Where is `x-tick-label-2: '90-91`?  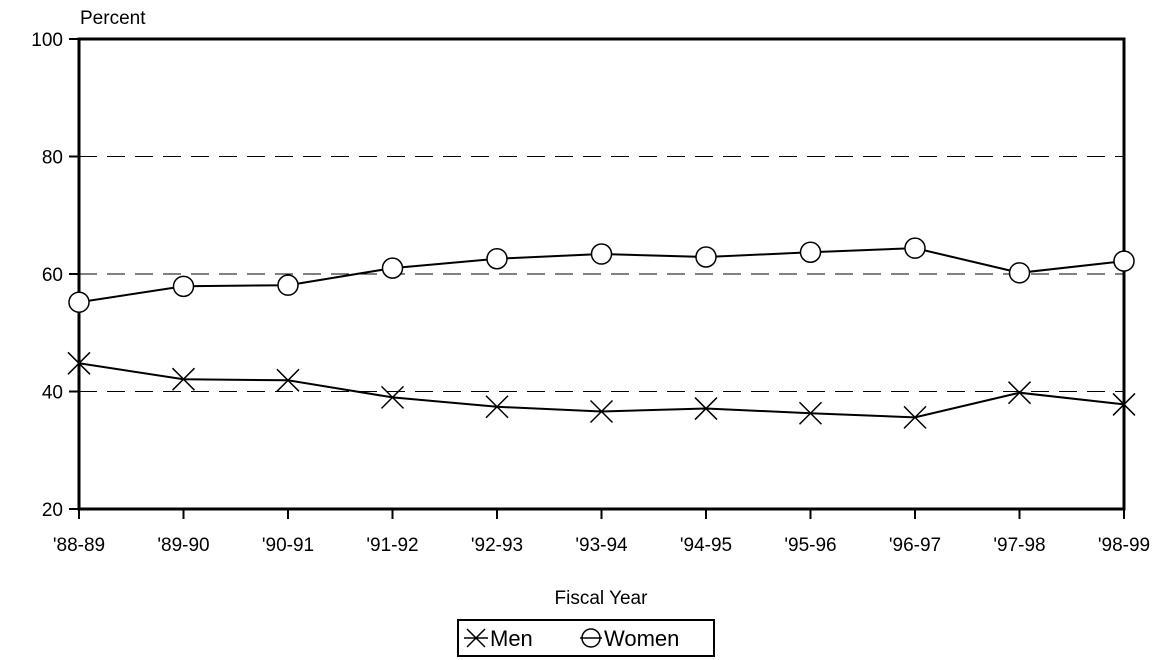
x-tick-label-2: '90-91 is located at coordinates (288, 545).